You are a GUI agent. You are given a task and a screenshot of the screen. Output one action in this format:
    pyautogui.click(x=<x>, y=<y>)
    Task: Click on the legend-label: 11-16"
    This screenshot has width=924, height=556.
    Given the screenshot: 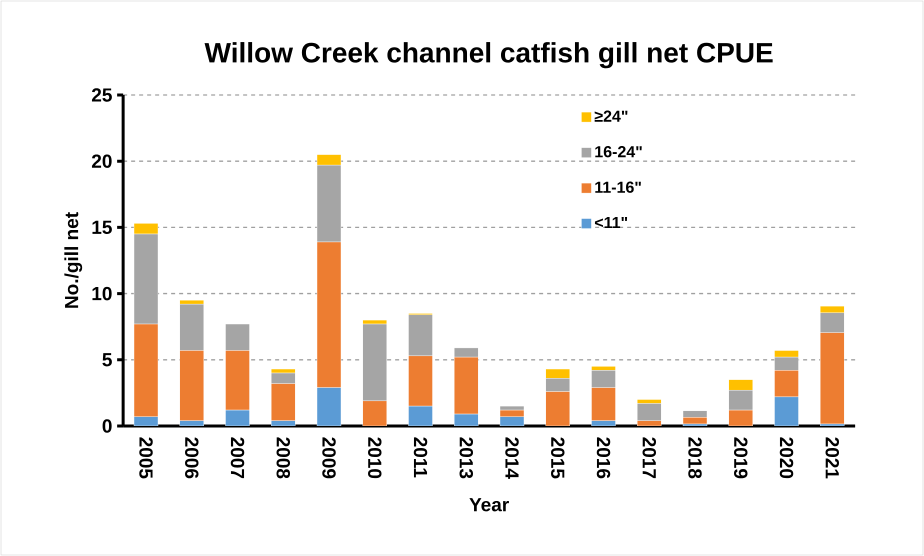 What is the action you would take?
    pyautogui.click(x=618, y=187)
    